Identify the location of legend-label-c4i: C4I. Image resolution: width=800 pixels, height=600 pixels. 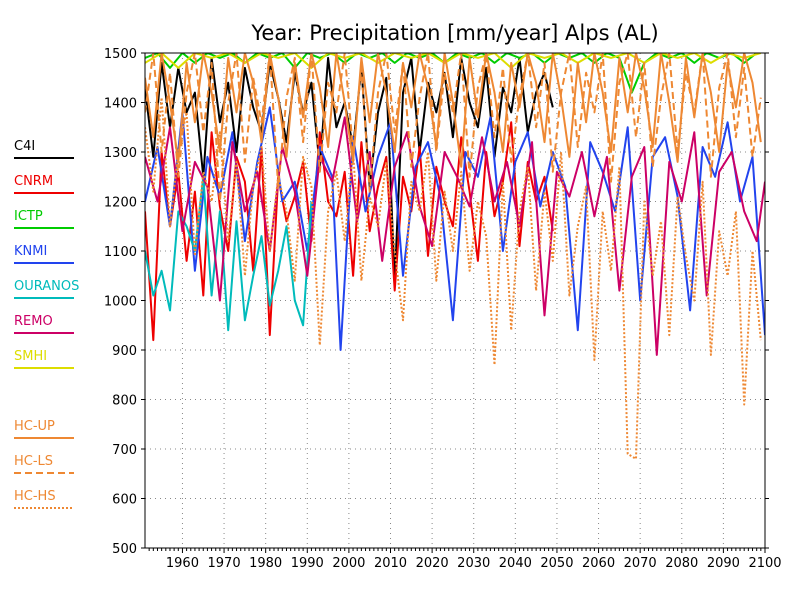
(24, 146).